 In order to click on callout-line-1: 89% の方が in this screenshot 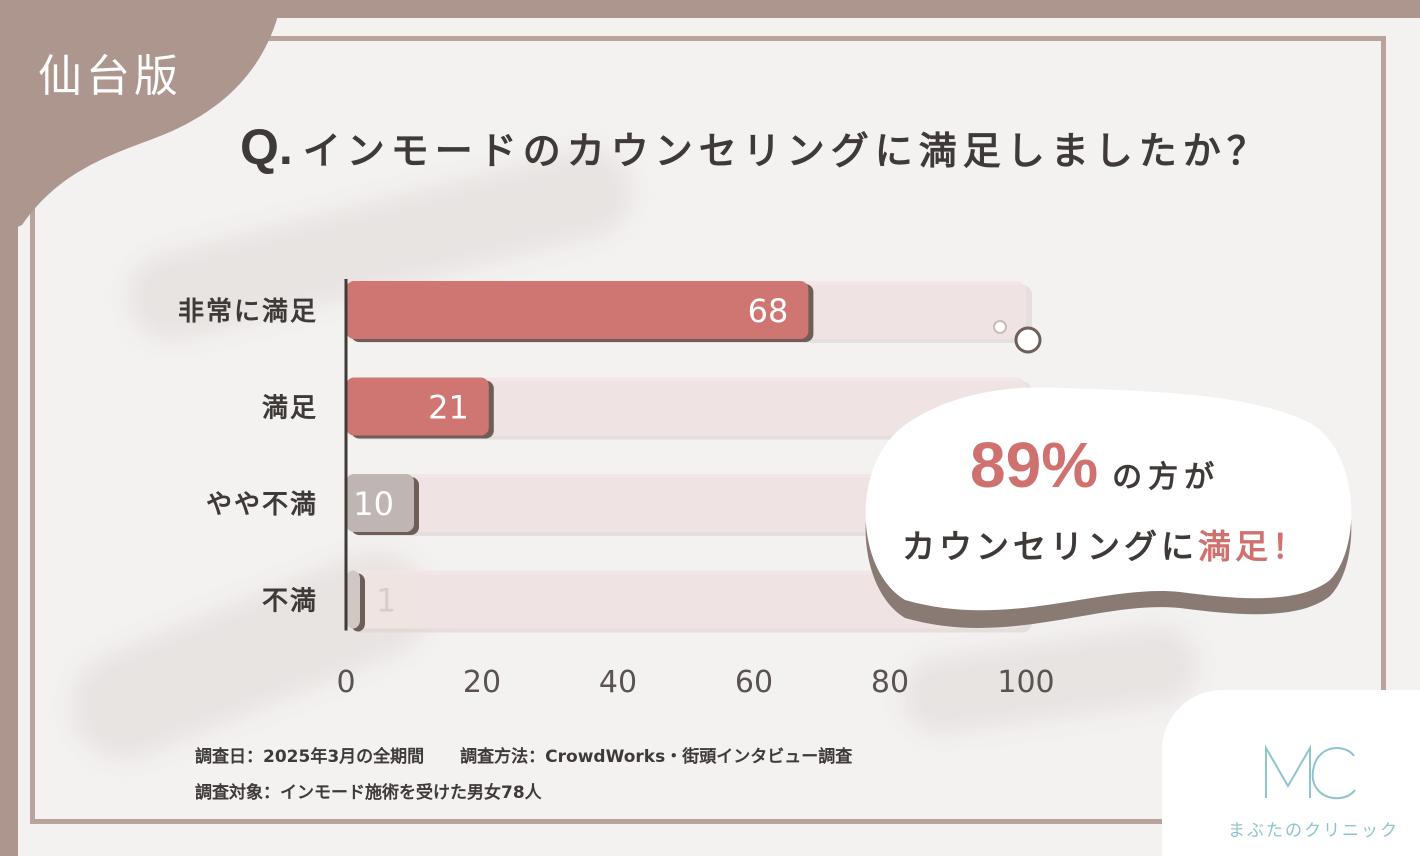, I will do `click(1095, 465)`.